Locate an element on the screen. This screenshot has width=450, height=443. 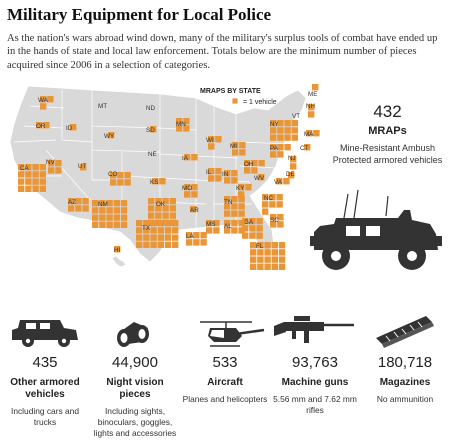
state-label-ne: NE is located at coordinates (152, 154).